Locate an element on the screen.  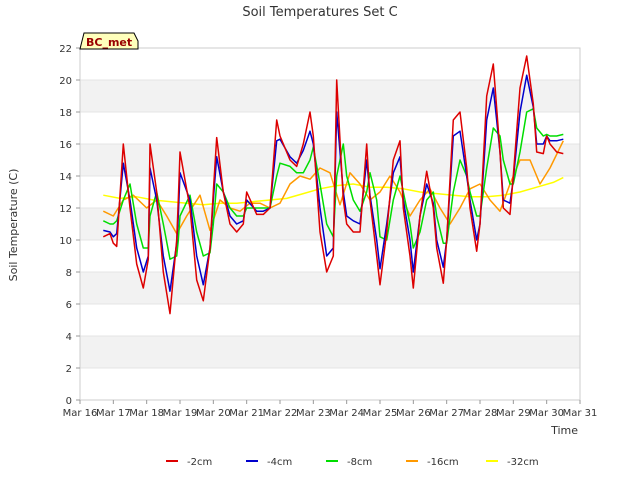
x-tick-label: Mar 29 is located at coordinates (513, 413).